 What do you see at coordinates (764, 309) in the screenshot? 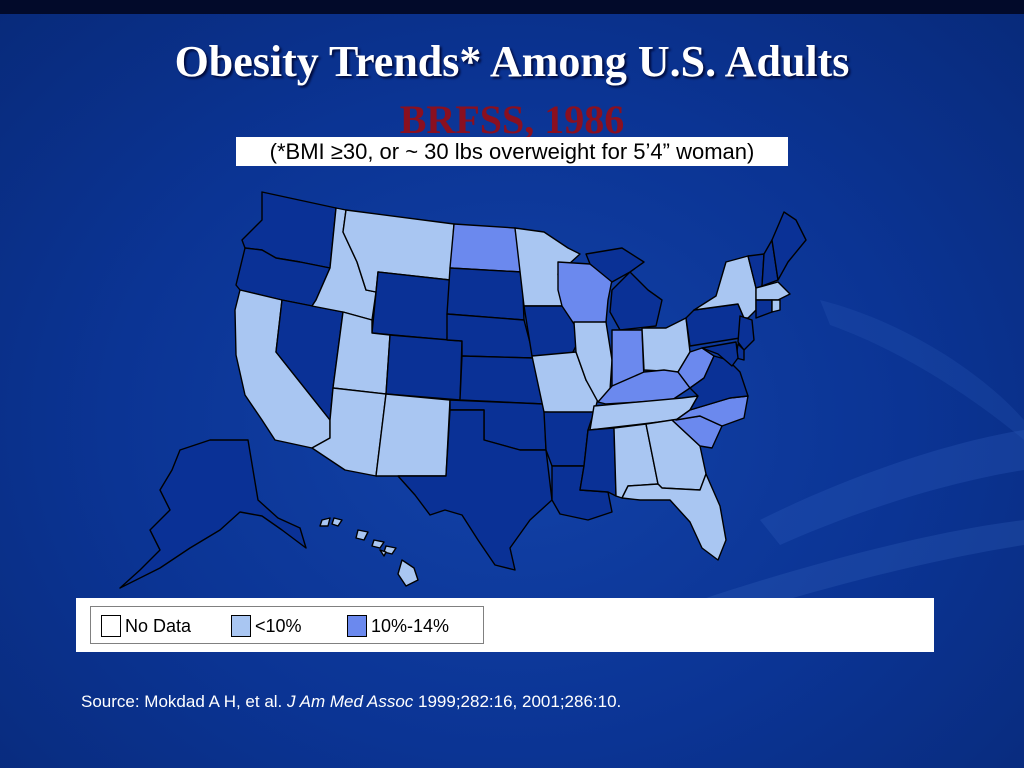
I see `state-ct` at bounding box center [764, 309].